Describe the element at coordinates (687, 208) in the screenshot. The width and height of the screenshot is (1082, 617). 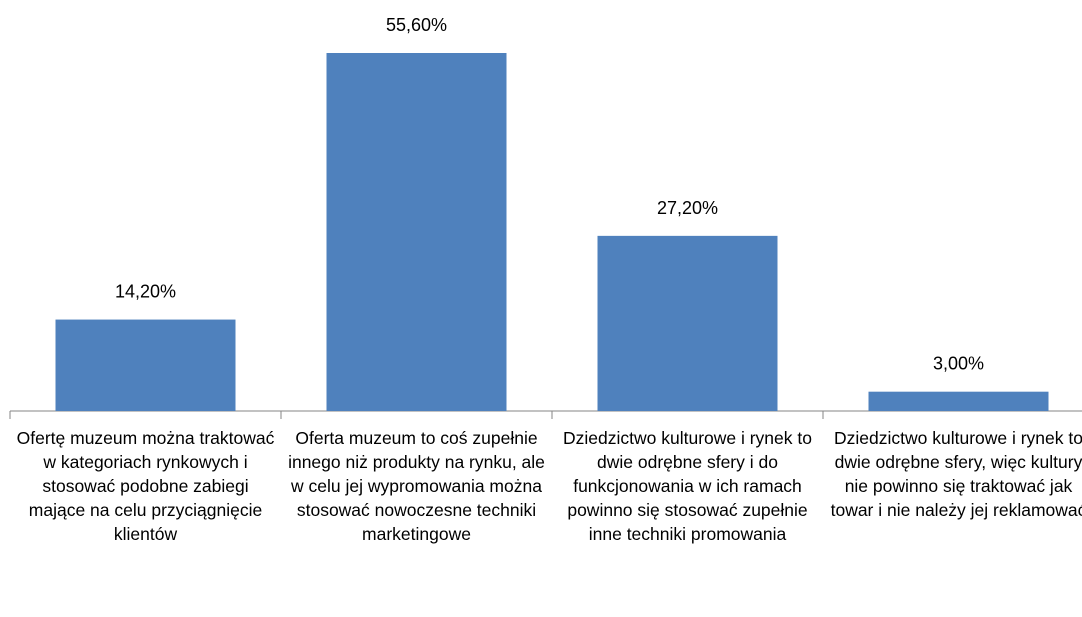
I see `value-label: 27,20%` at that location.